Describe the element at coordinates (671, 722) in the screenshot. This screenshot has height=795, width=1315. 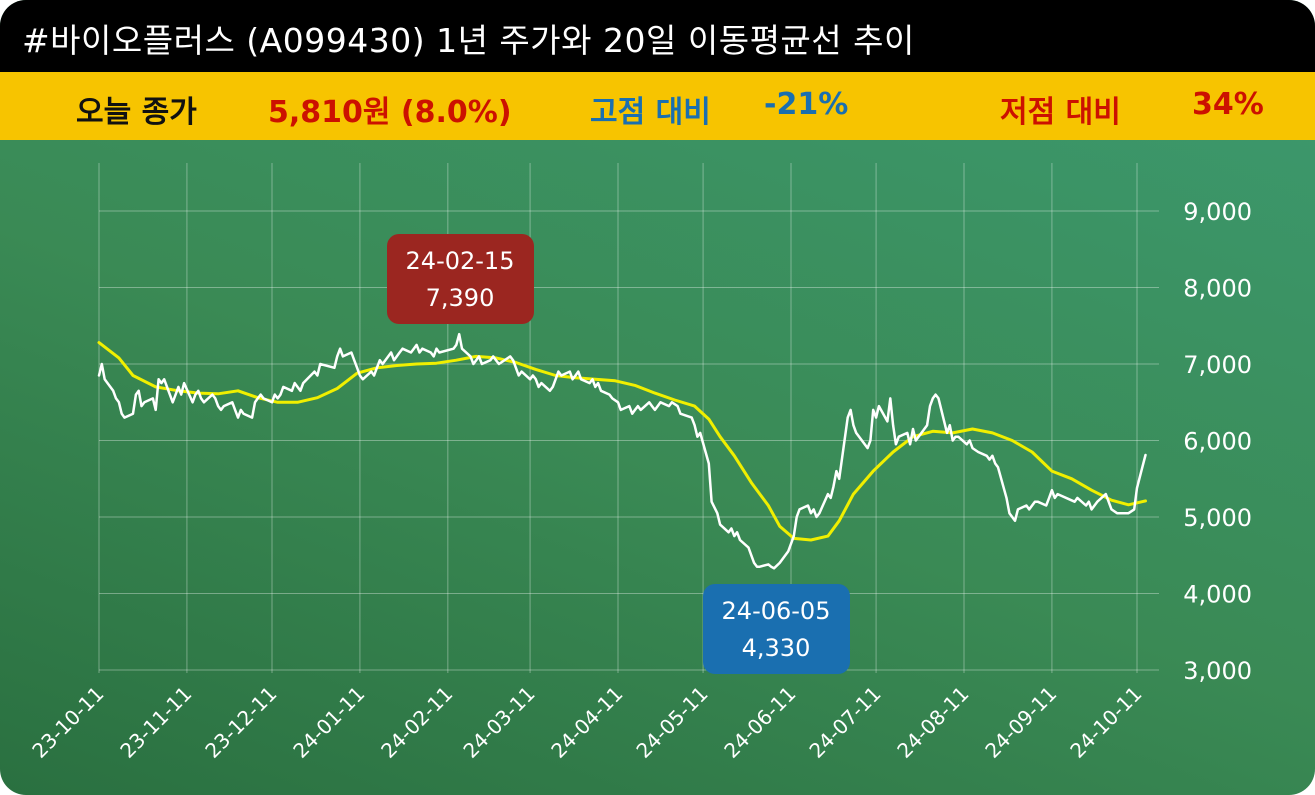
I see `x-tick-label: 24-05-11` at that location.